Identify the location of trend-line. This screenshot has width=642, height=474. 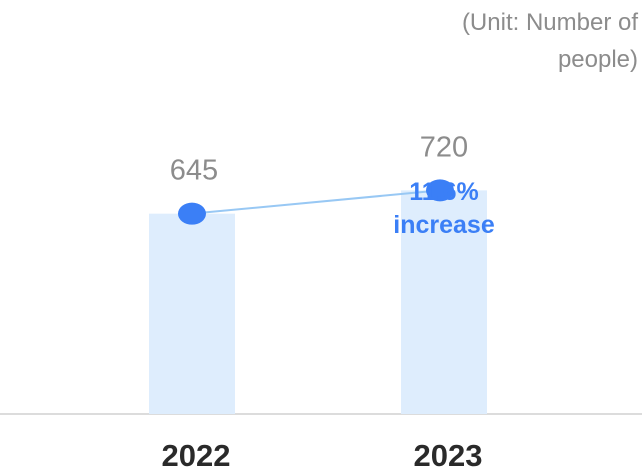
(316, 202).